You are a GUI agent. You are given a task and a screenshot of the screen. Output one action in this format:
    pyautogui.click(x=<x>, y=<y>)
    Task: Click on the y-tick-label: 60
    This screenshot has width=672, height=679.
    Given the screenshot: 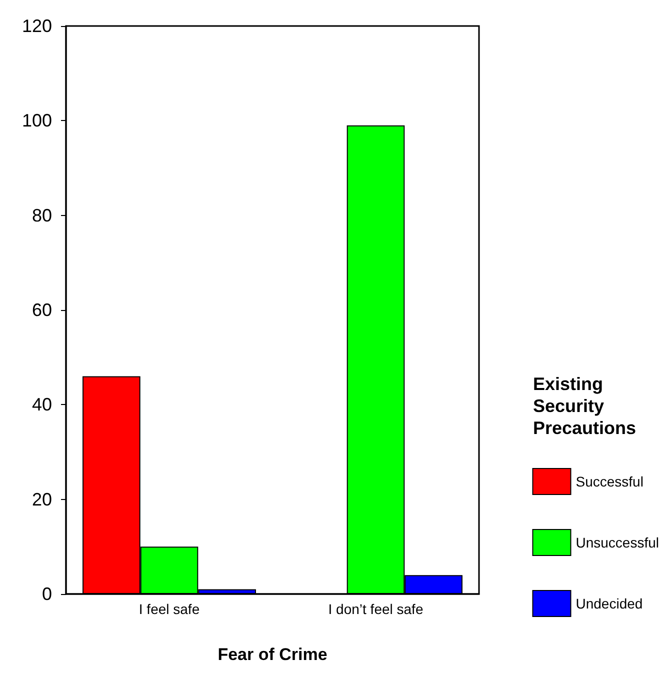 What is the action you would take?
    pyautogui.click(x=42, y=310)
    